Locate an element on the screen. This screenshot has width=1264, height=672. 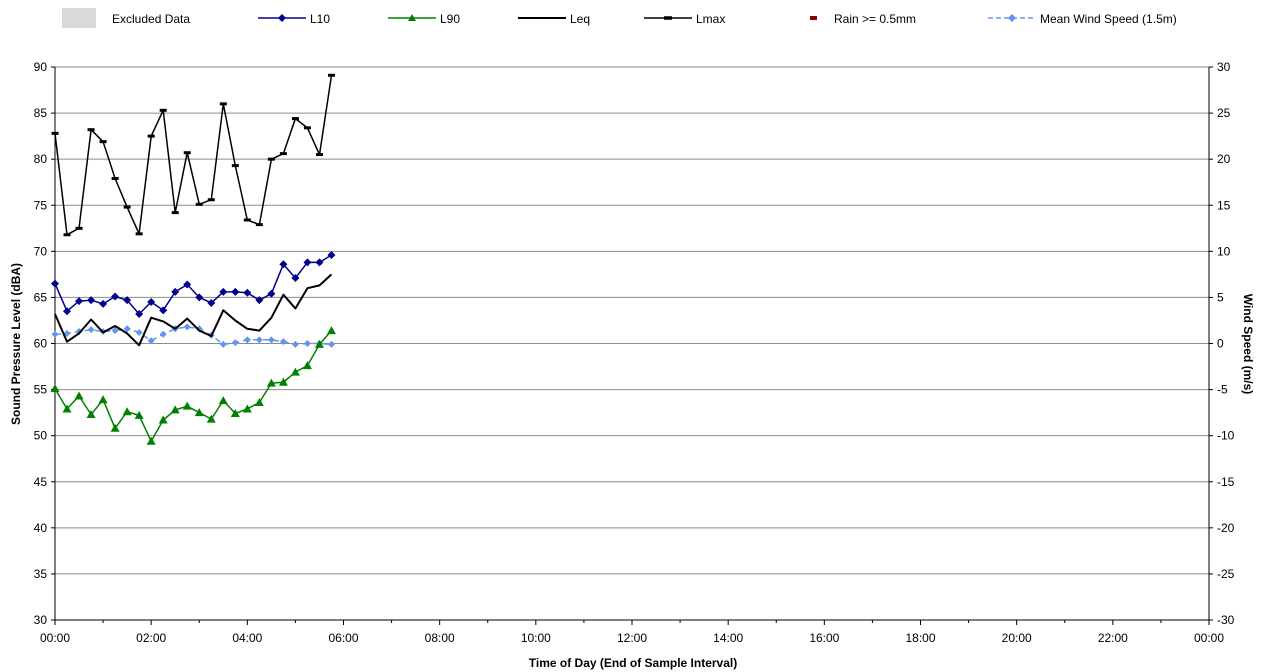
y-tick-label: 70 is located at coordinates (41, 251).